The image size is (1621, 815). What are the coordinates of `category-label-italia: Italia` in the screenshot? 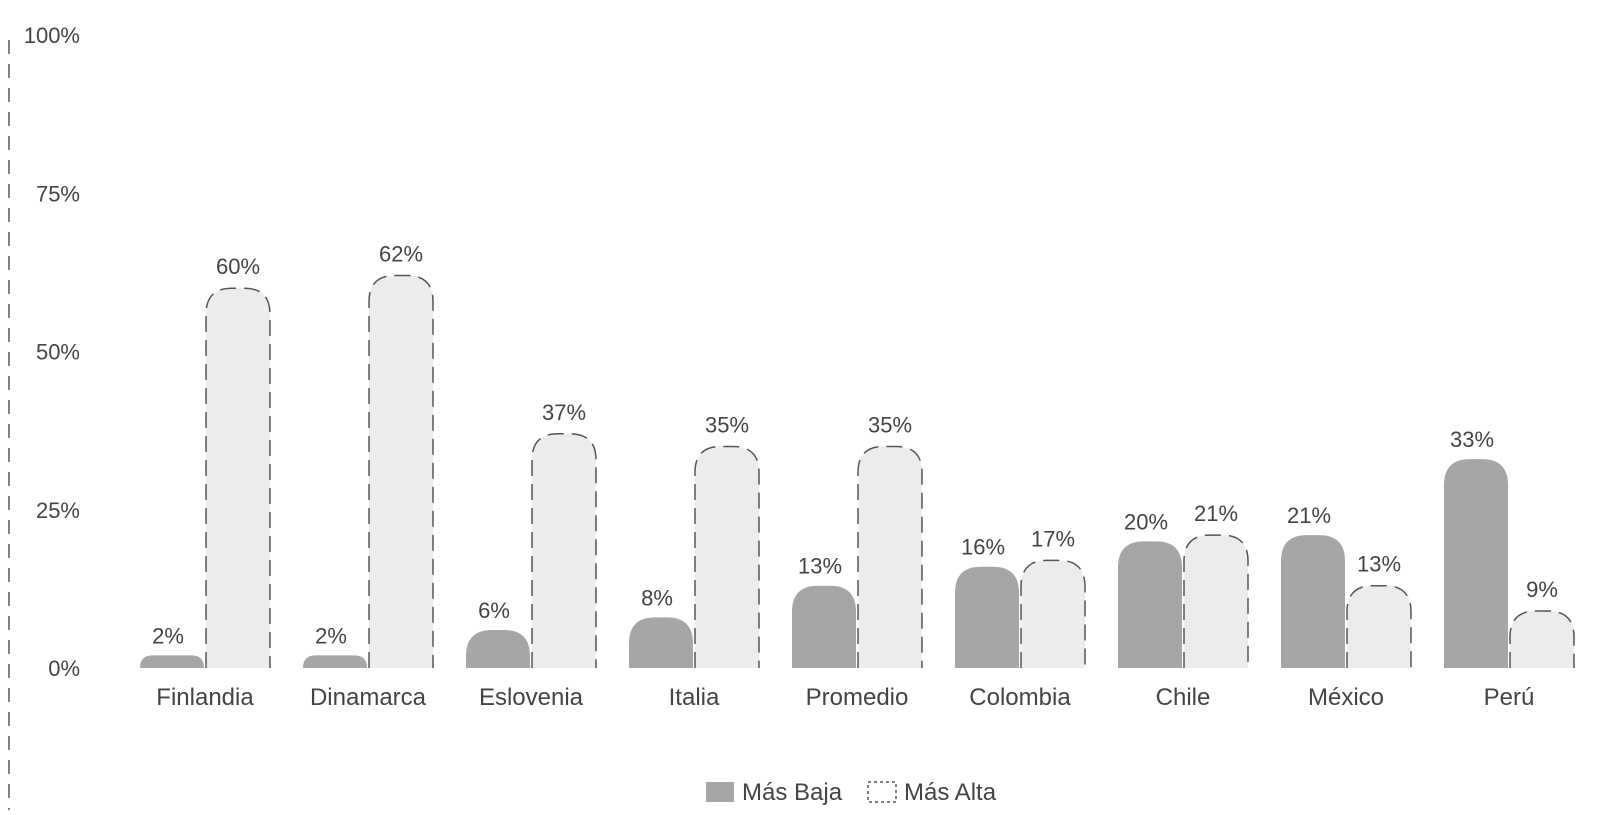 It's located at (694, 697).